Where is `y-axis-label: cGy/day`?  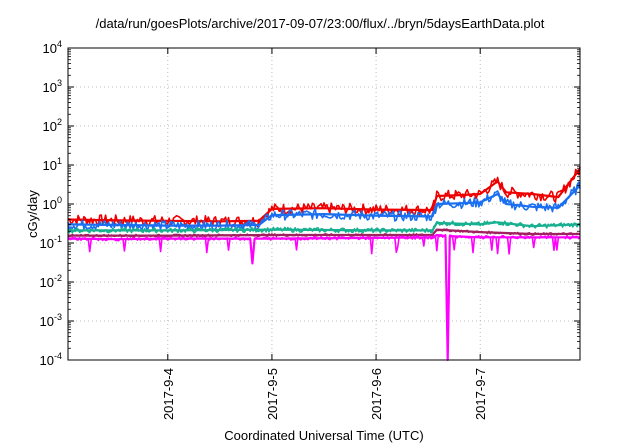 y-axis-label: cGy/day is located at coordinates (32, 214).